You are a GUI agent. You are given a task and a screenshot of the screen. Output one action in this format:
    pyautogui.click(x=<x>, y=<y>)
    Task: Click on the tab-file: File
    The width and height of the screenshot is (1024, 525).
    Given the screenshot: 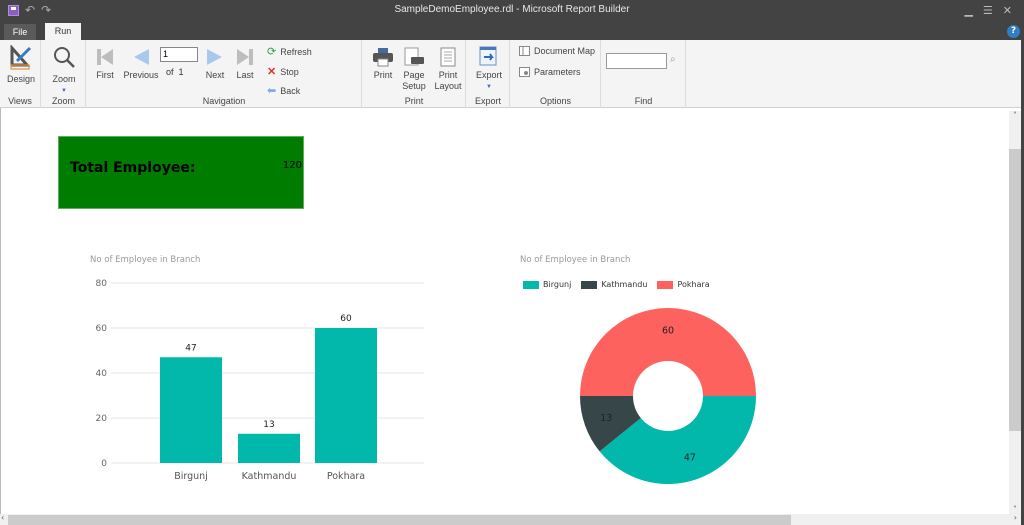 What is the action you would take?
    pyautogui.click(x=20, y=32)
    